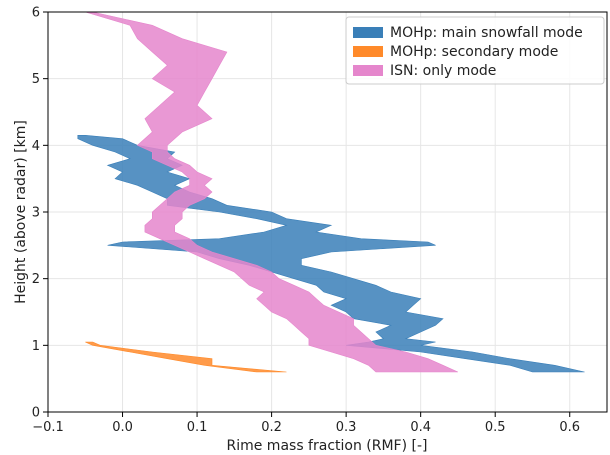 The height and width of the screenshot is (455, 610). Describe the element at coordinates (21, 212) in the screenshot. I see `y-axis-label: Height (above radar) [km]` at that location.